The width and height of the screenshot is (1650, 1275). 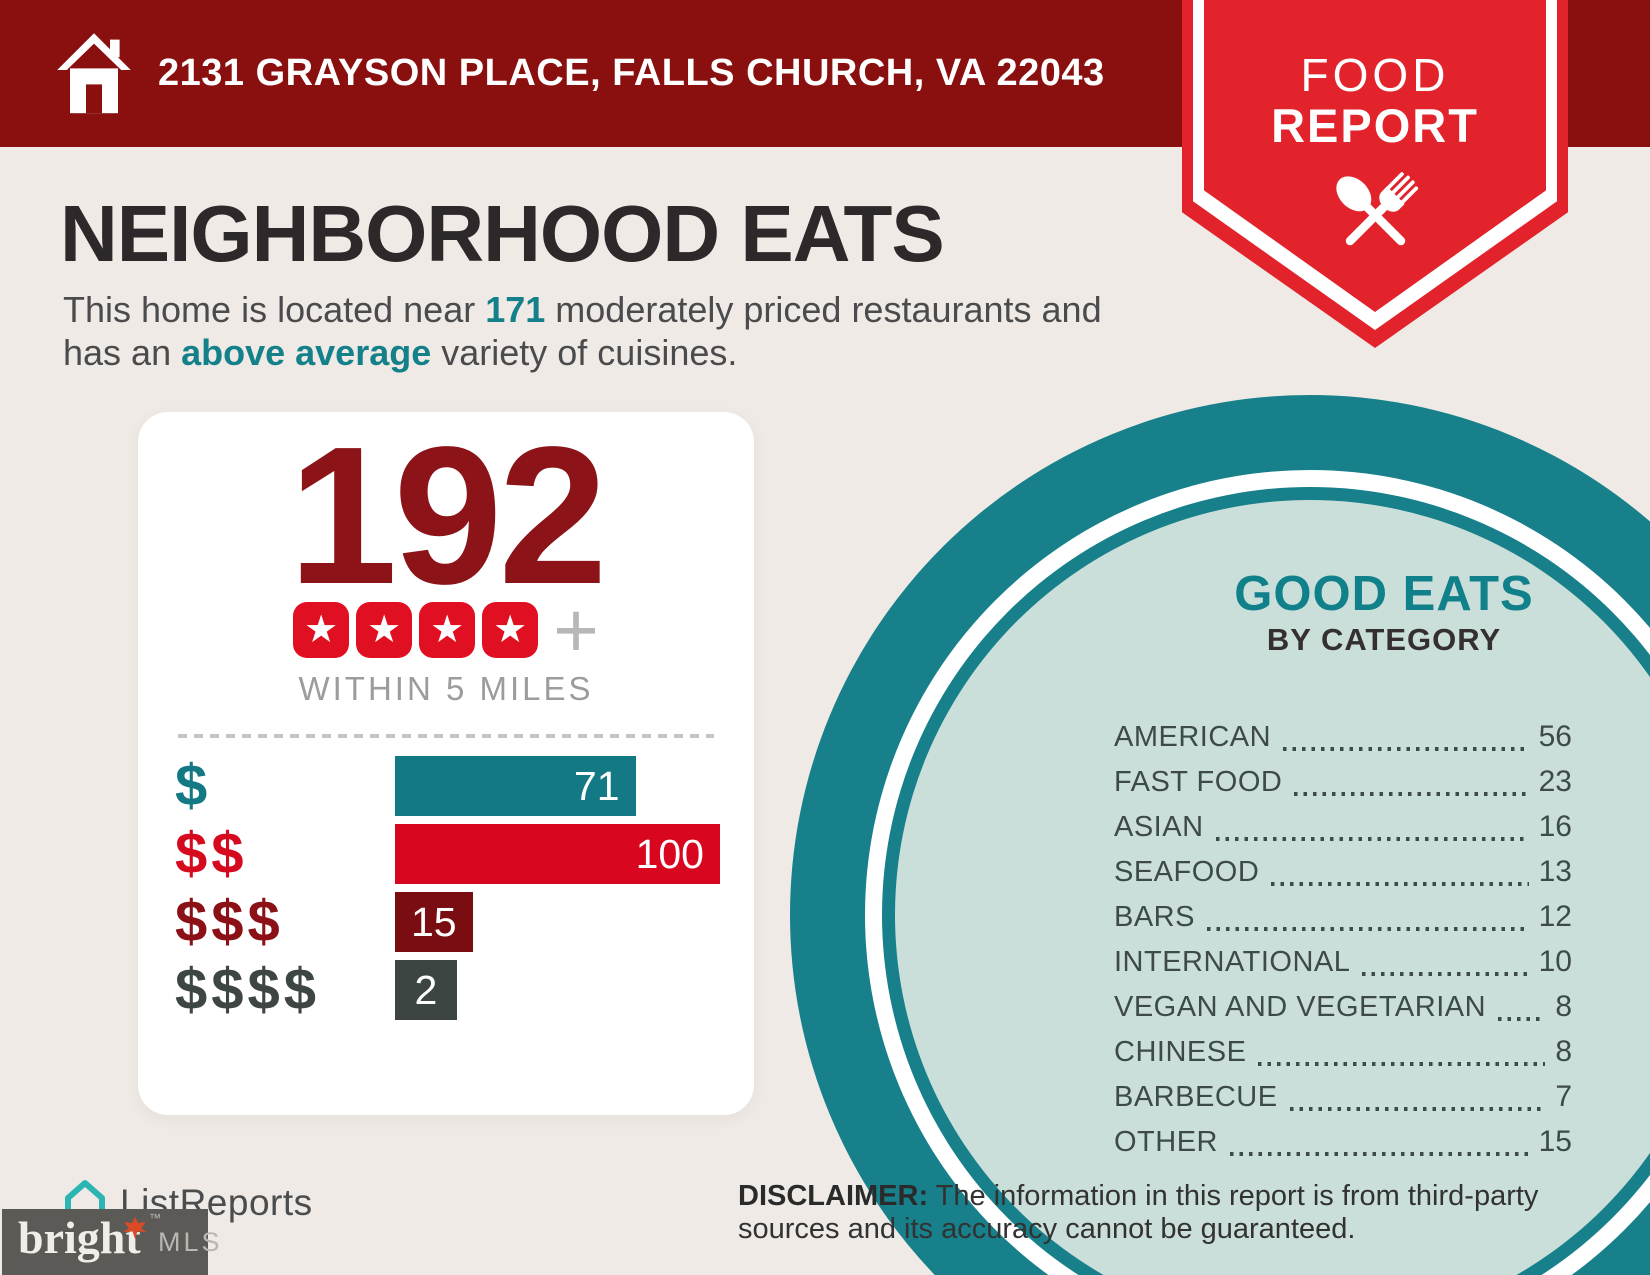 What do you see at coordinates (1384, 639) in the screenshot?
I see `good-eats-subtitle: BY CATEGORY` at bounding box center [1384, 639].